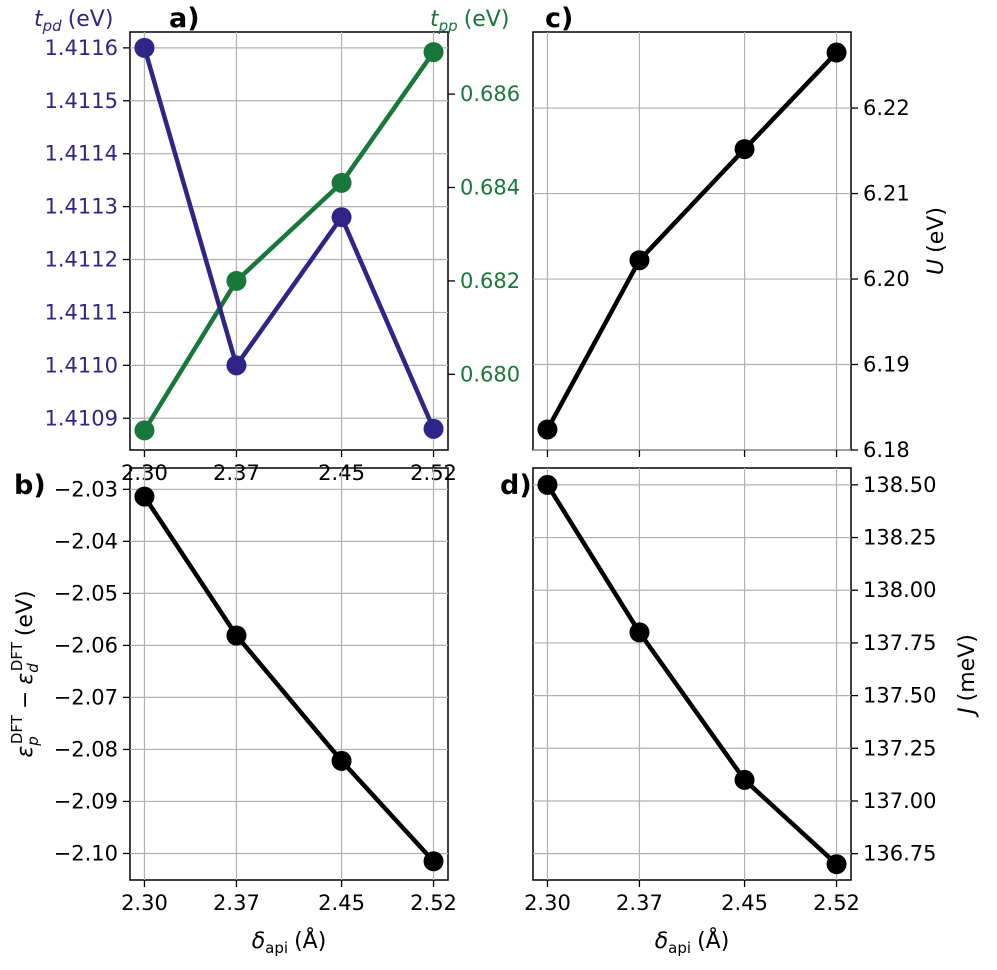 The image size is (997, 970). What do you see at coordinates (886, 194) in the screenshot?
I see `pc-y-tick-label: 6.21` at bounding box center [886, 194].